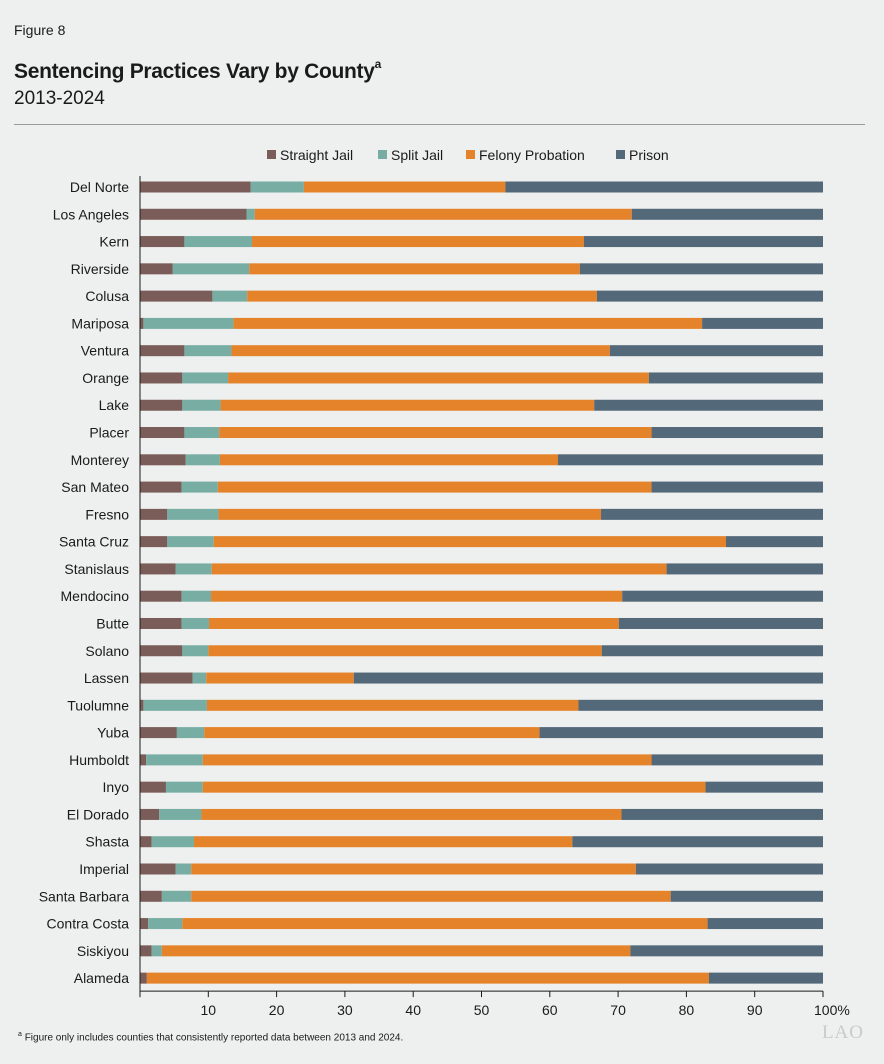  Describe the element at coordinates (378, 64) in the screenshot. I see `title-footnote-marker: a` at that location.